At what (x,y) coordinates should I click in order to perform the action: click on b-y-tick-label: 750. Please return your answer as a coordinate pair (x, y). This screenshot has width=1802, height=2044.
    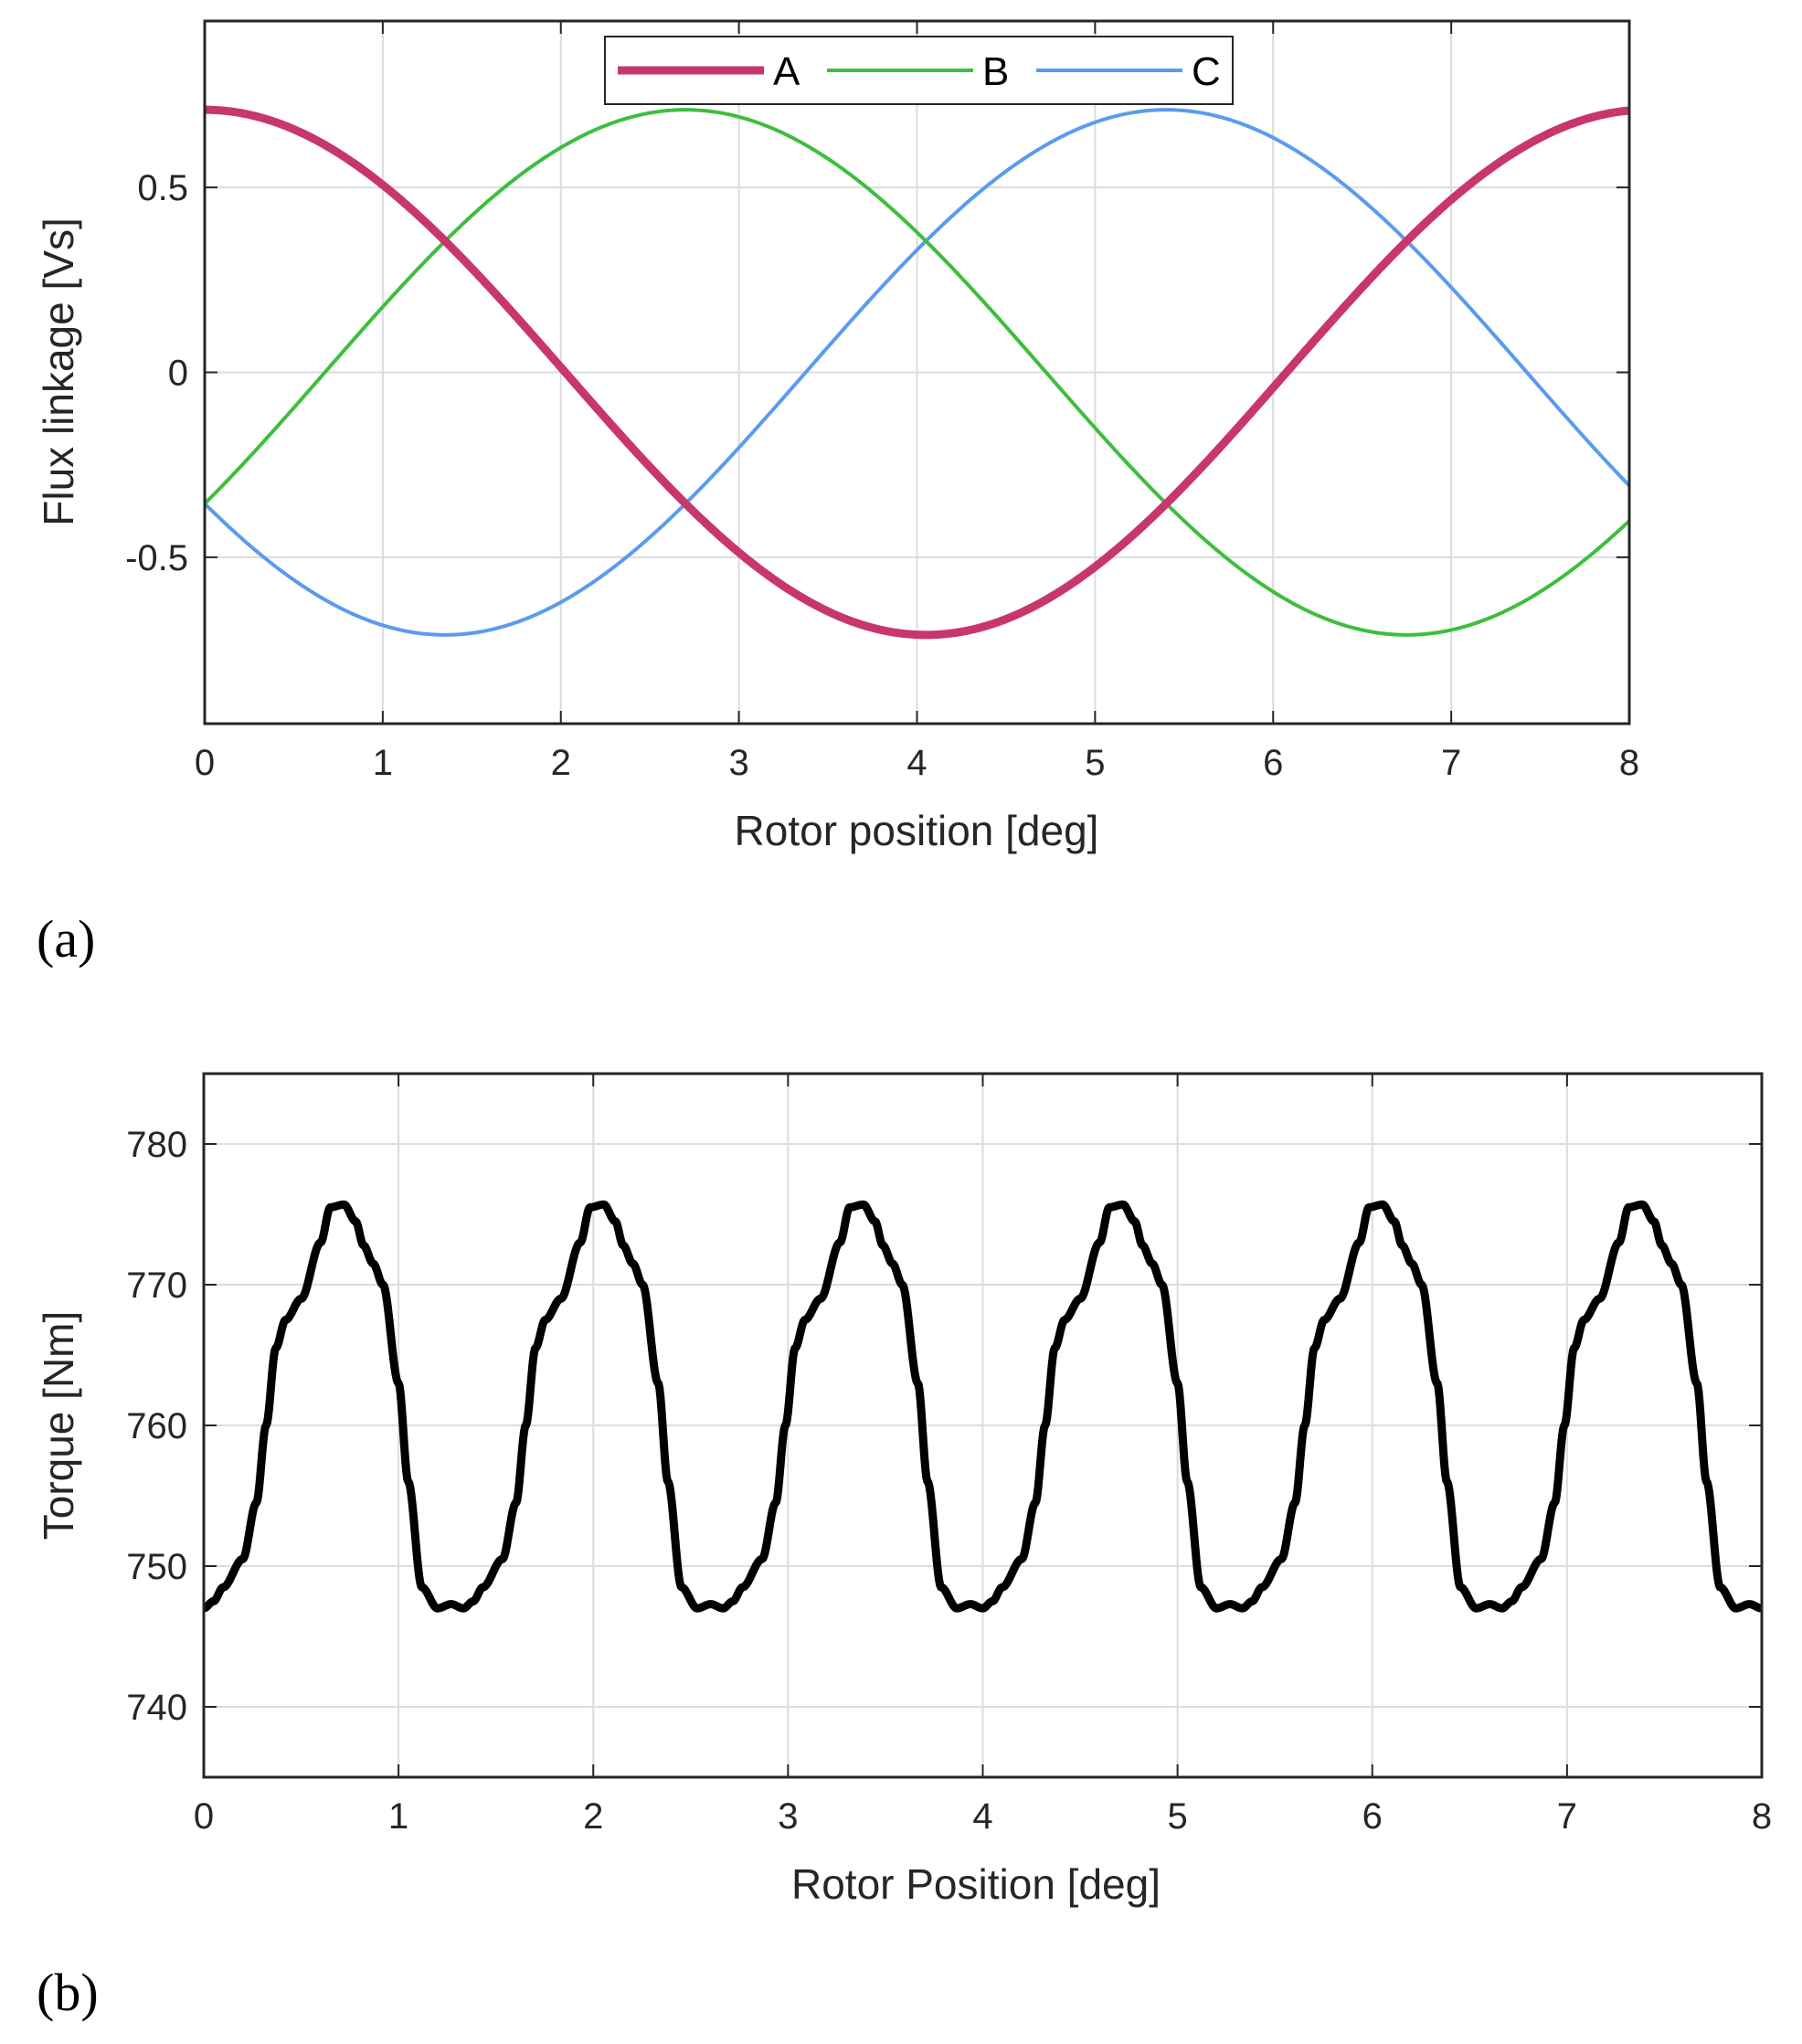
    Looking at the image, I should click on (156, 1567).